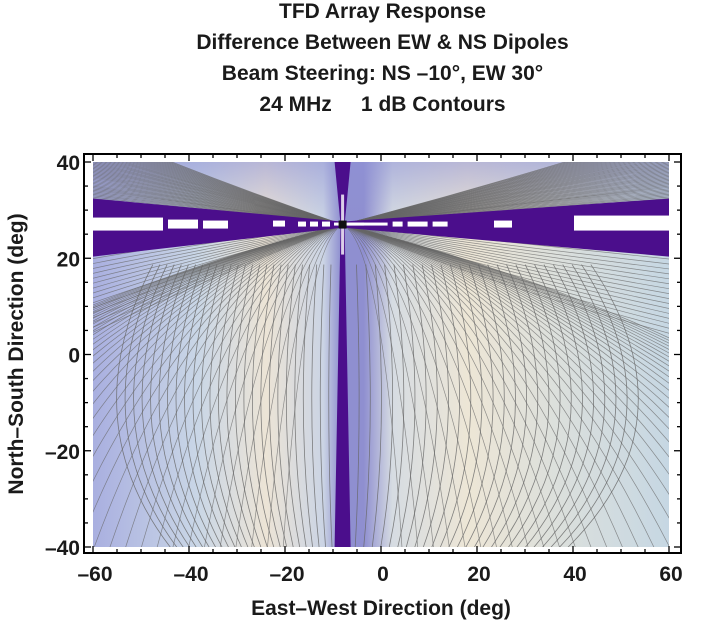 This screenshot has width=717, height=623. Describe the element at coordinates (342, 354) in the screenshot. I see `null-band-vertical` at that location.